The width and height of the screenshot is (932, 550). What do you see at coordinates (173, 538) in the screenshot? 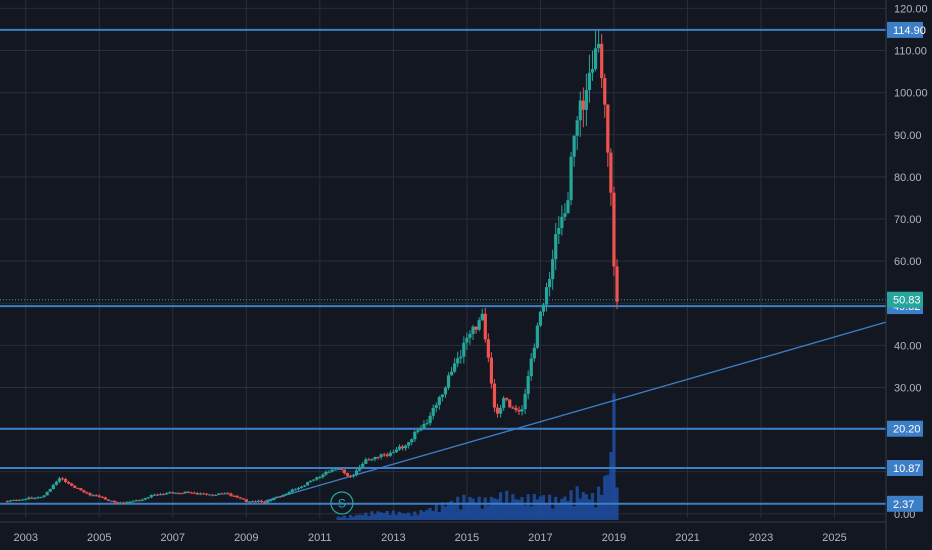
I see `x-tick-label: 2007` at bounding box center [173, 538].